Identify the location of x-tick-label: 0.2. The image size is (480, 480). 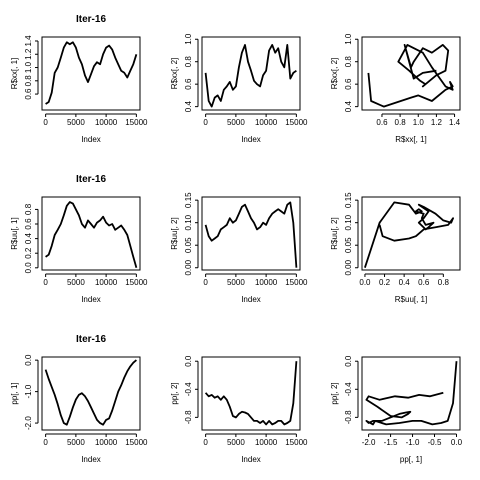
(385, 282).